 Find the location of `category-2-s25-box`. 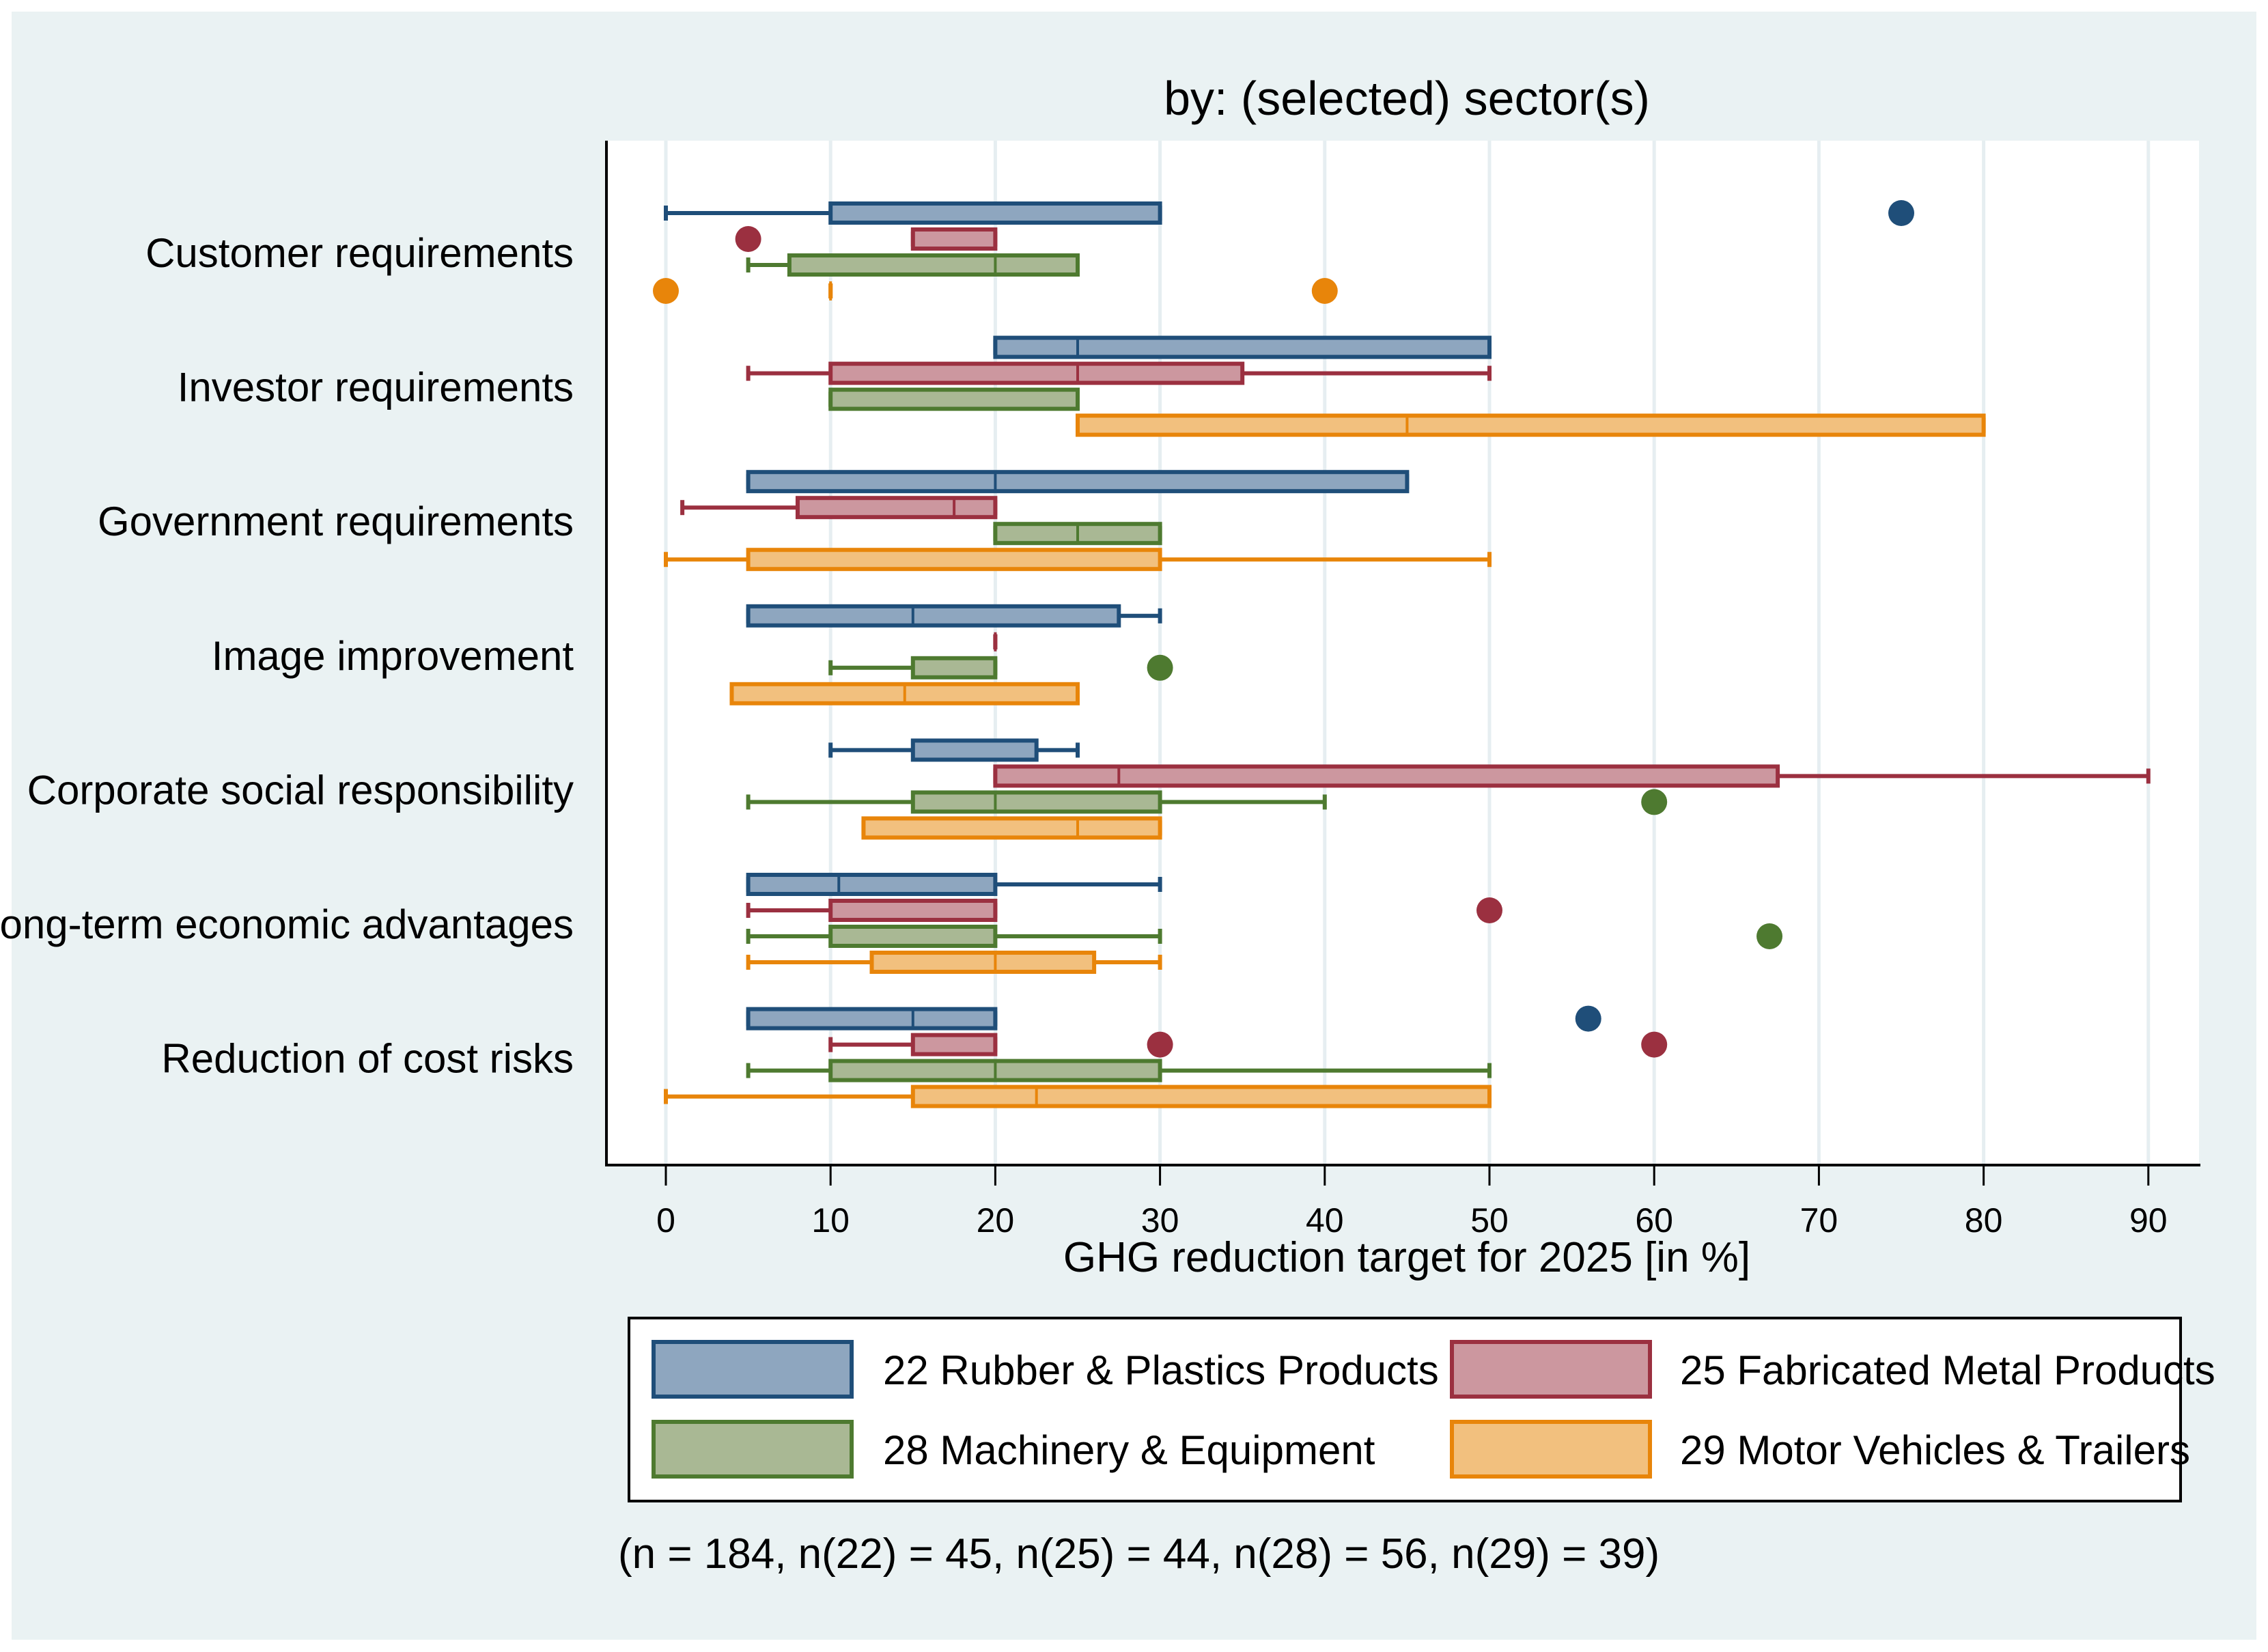

category-2-s25-box is located at coordinates (839, 508).